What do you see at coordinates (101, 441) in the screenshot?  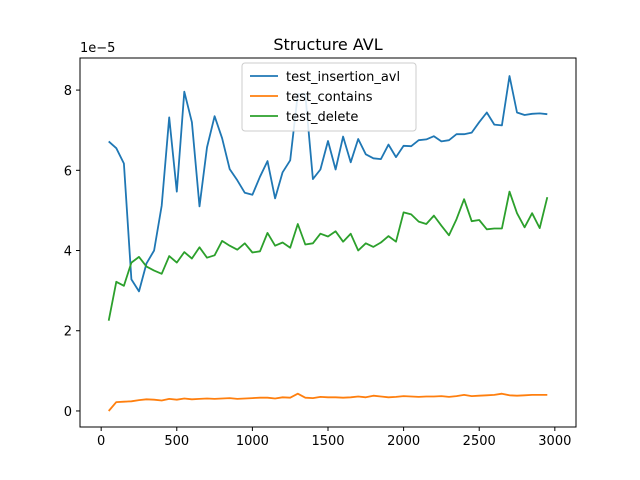 I see `x-tick-label: 0` at bounding box center [101, 441].